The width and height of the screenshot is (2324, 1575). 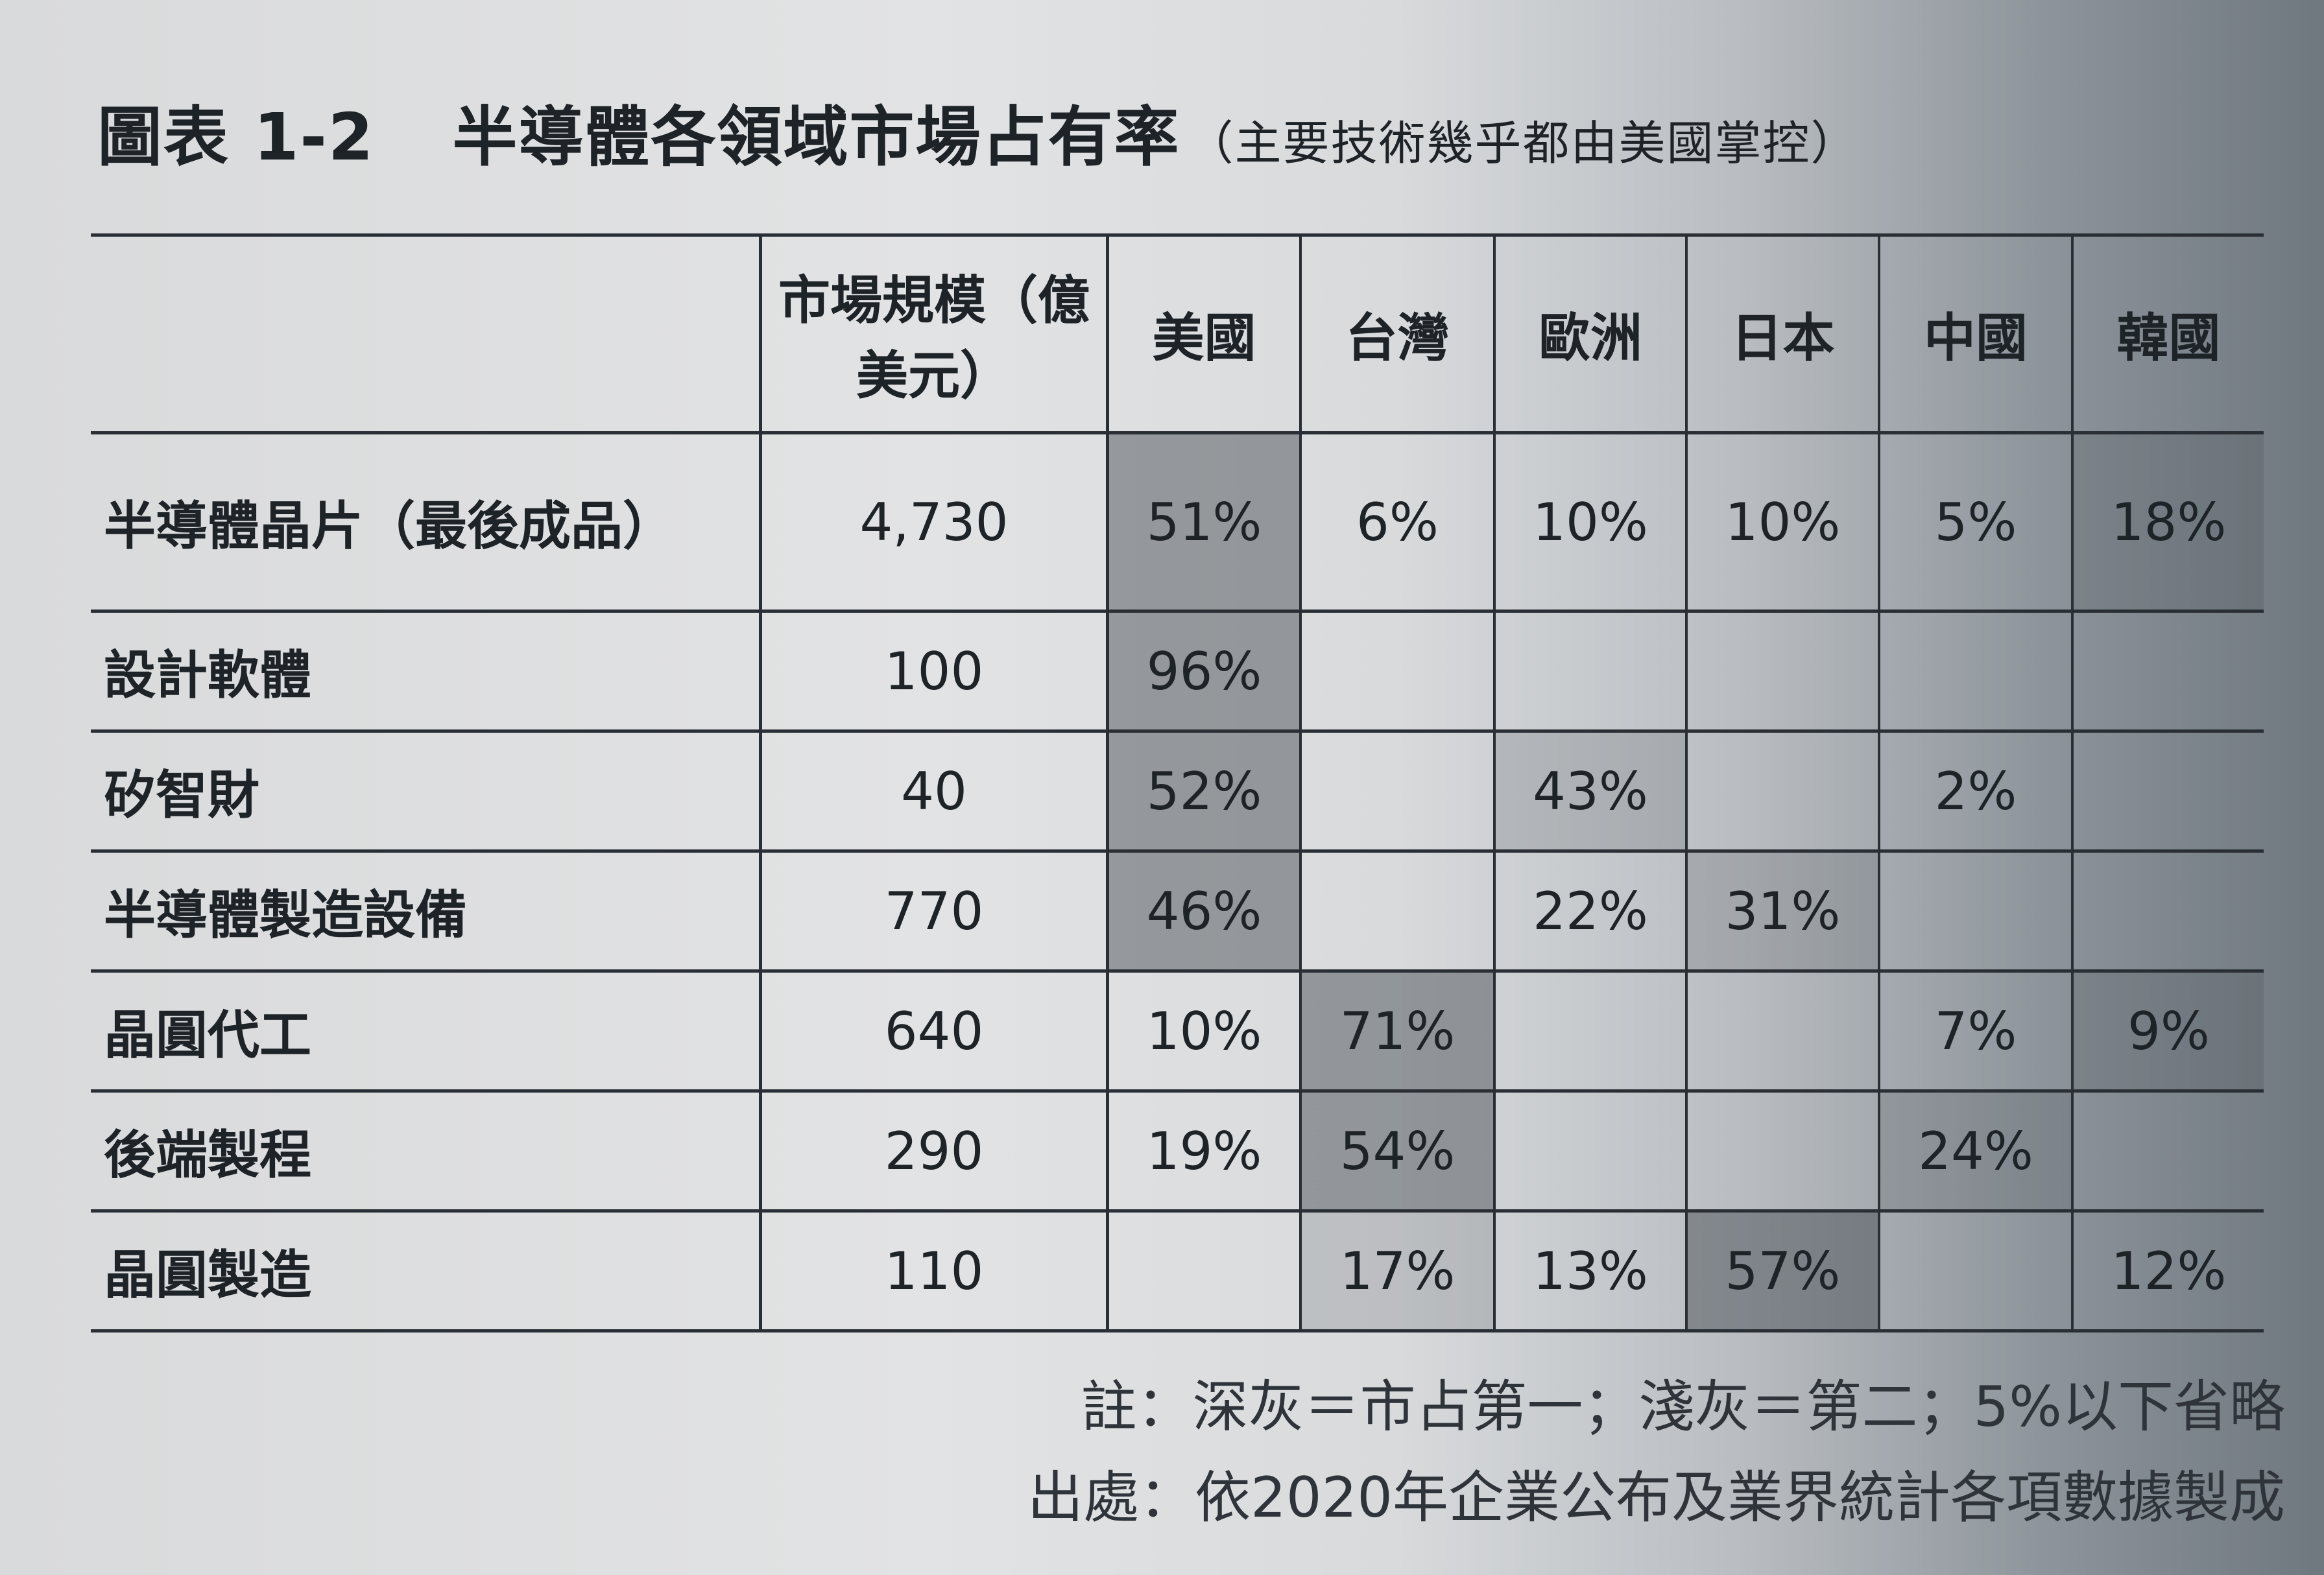 What do you see at coordinates (1204, 911) in the screenshot?
I see `share-cell: 46%` at bounding box center [1204, 911].